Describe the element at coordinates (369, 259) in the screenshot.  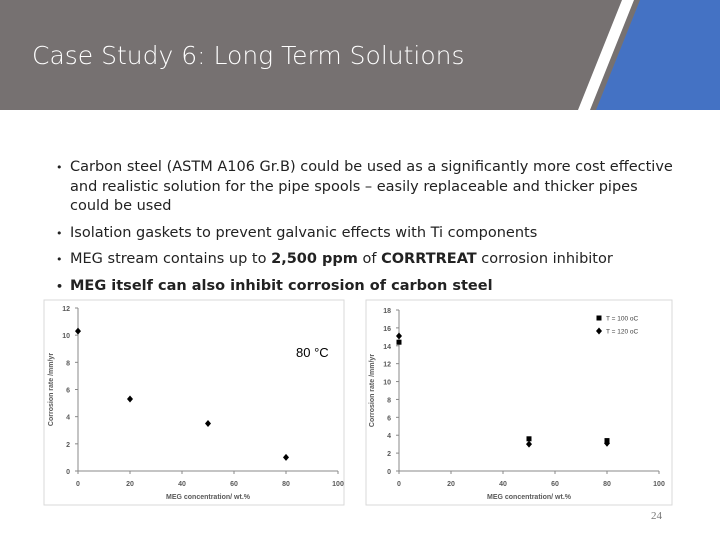
I see `text: of` at that location.